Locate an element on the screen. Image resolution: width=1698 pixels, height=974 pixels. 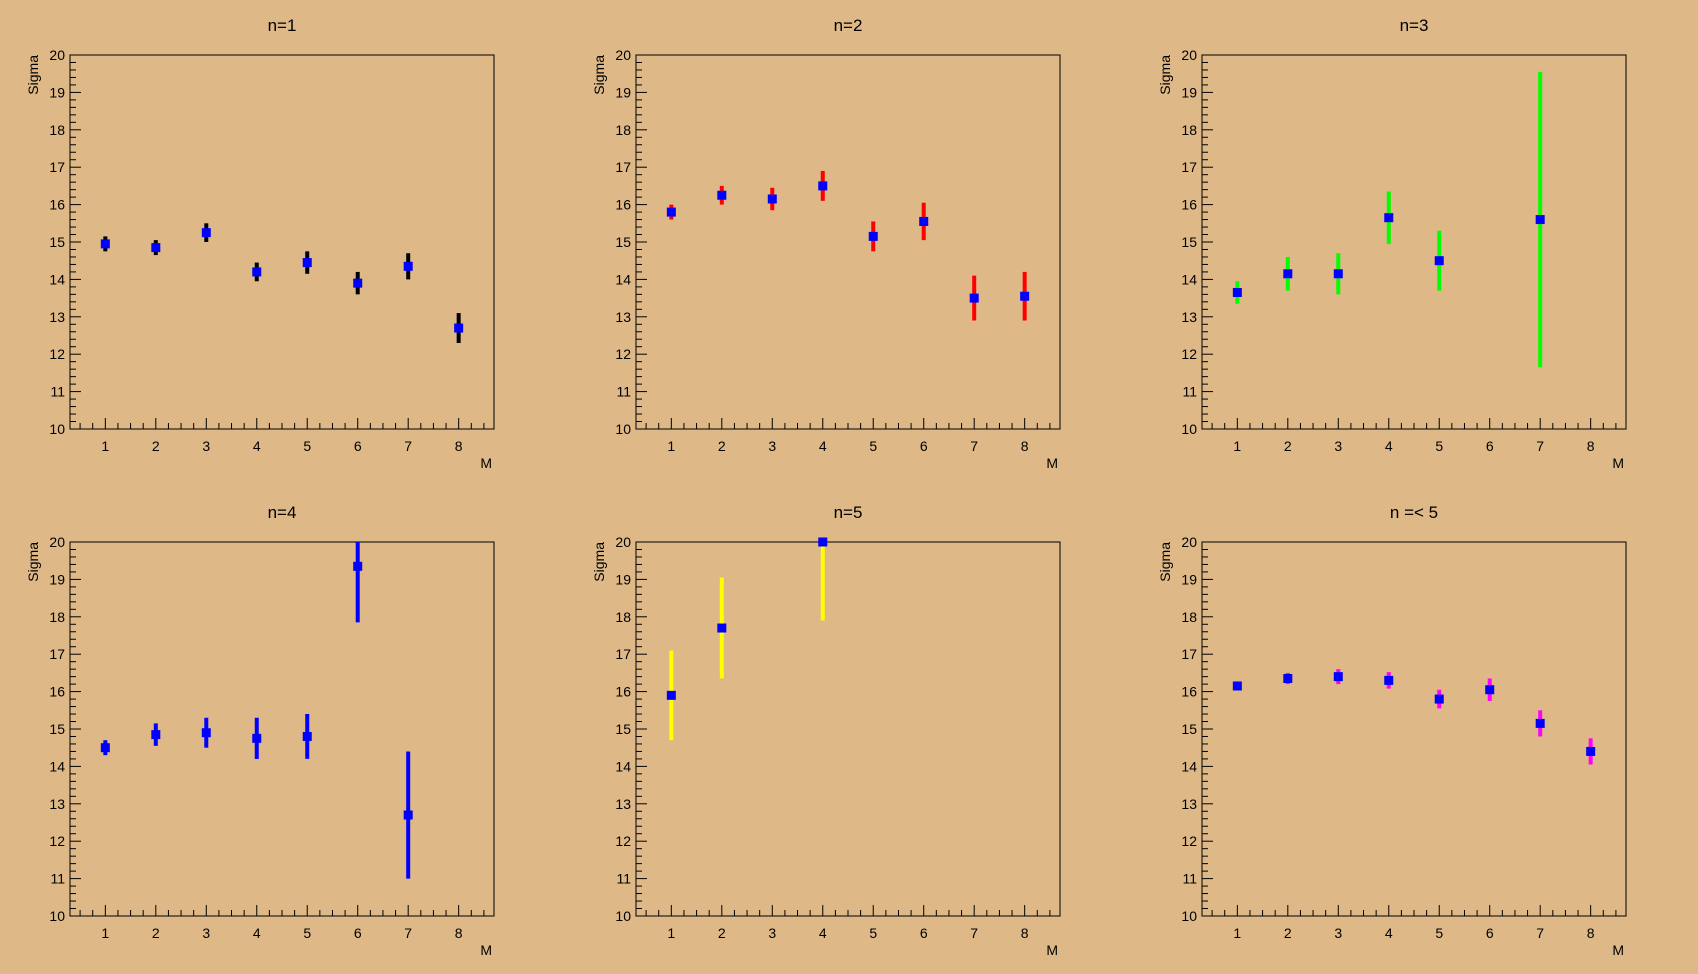
chart-title: n=1 is located at coordinates (282, 25).